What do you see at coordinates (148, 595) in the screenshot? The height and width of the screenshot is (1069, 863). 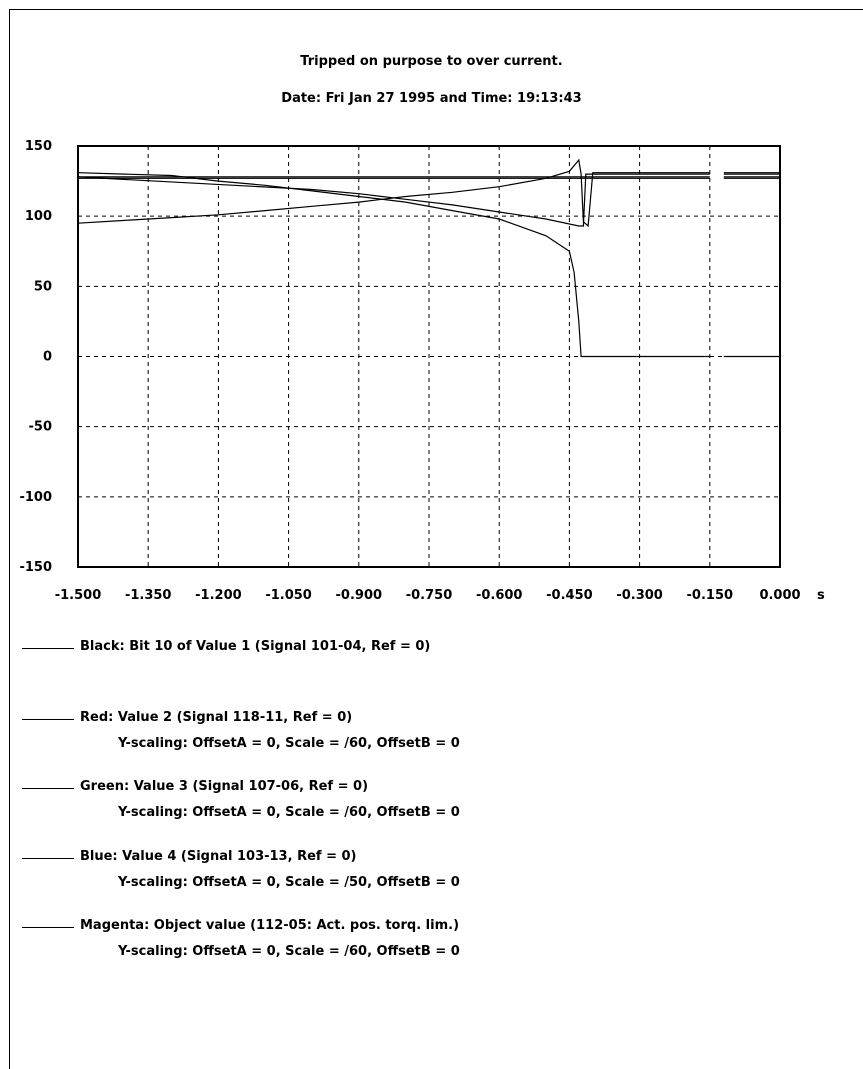 I see `x-tick-label: -1.350` at bounding box center [148, 595].